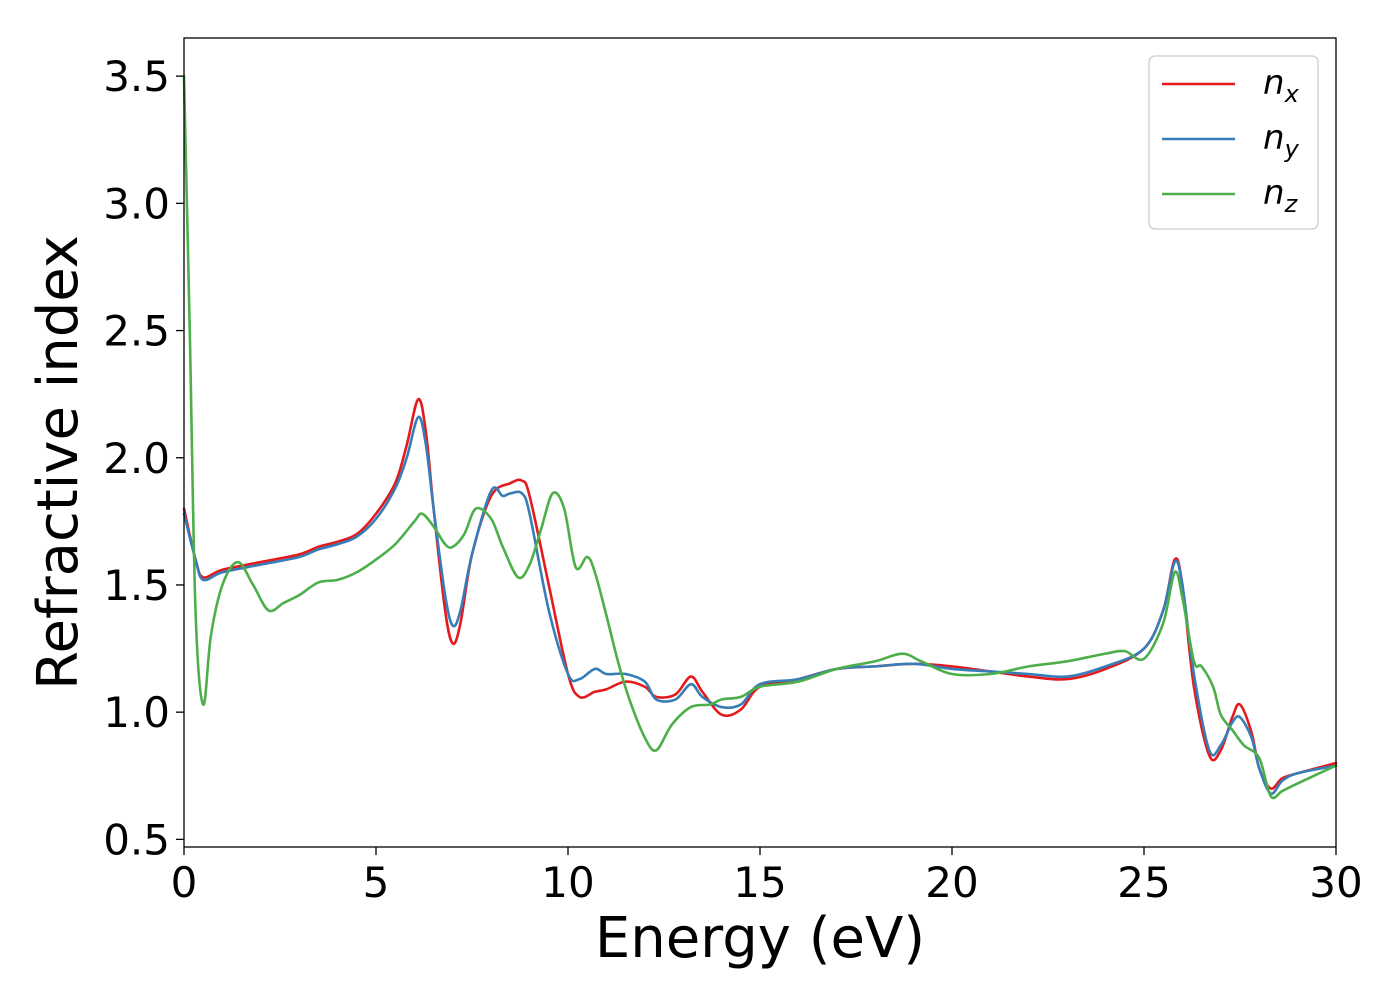  Describe the element at coordinates (1281, 85) in the screenshot. I see `legend-label-x: nx` at that location.